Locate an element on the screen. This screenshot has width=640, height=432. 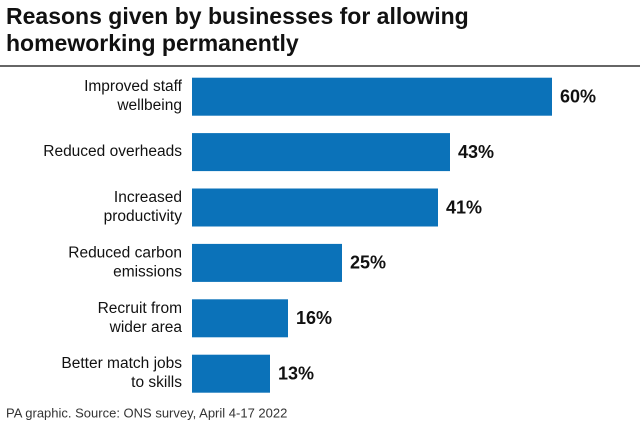
value-label: 41% is located at coordinates (464, 207).